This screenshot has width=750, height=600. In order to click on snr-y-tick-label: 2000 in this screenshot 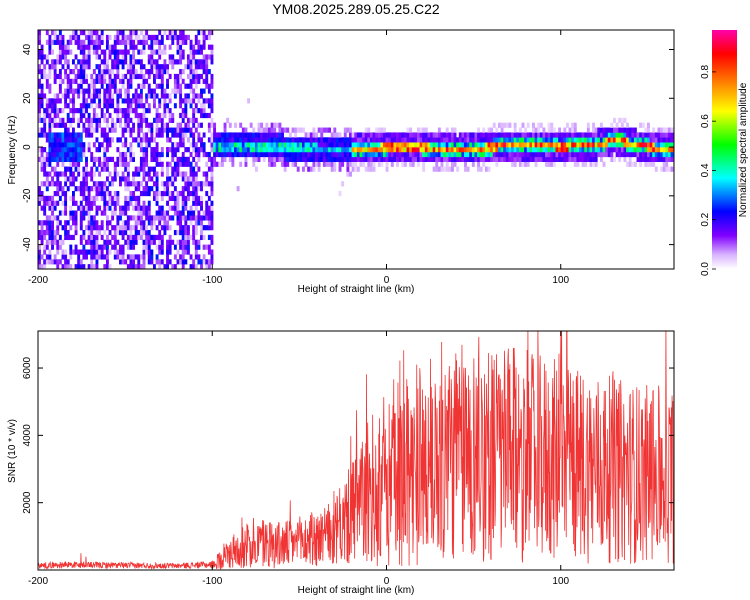, I will do `click(27, 502)`.